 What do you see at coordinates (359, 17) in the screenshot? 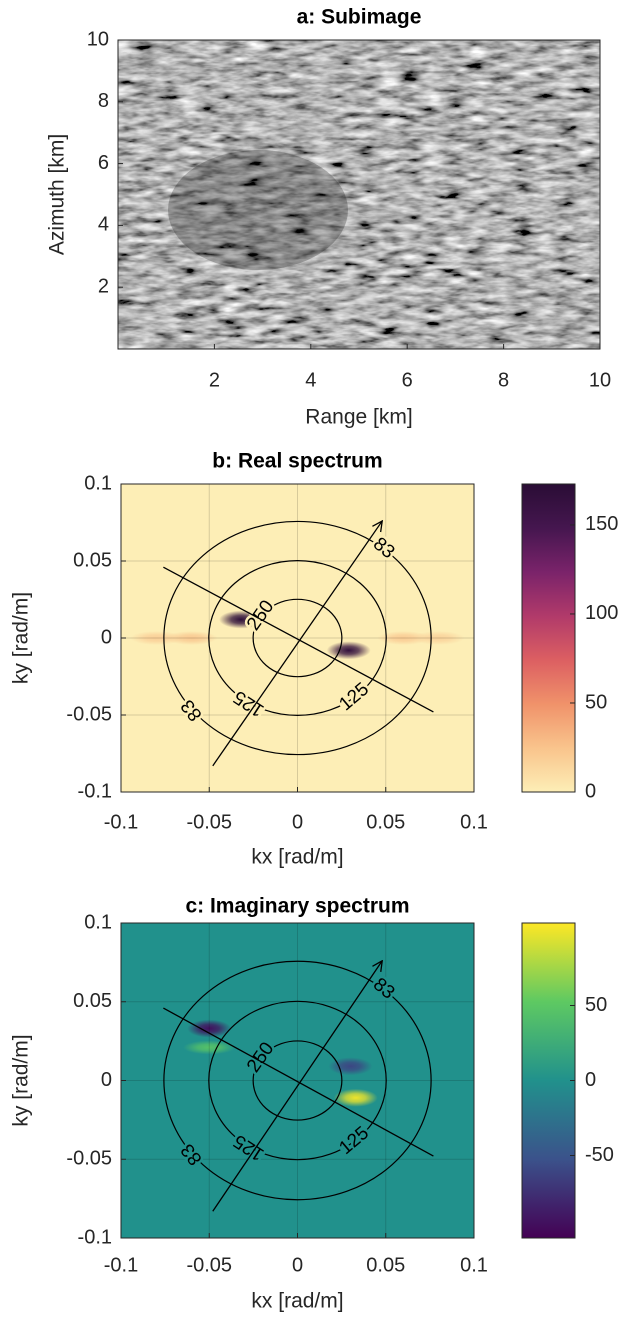
I see `chart-title: a: Subimage` at bounding box center [359, 17].